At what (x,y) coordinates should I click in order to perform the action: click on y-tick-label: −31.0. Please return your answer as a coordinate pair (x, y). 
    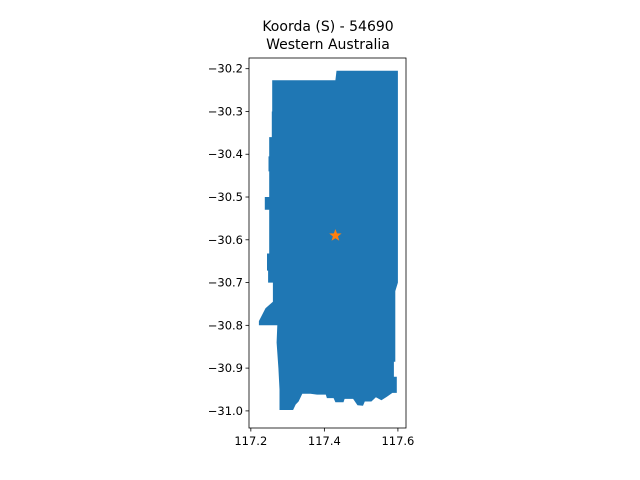
    Looking at the image, I should click on (225, 411).